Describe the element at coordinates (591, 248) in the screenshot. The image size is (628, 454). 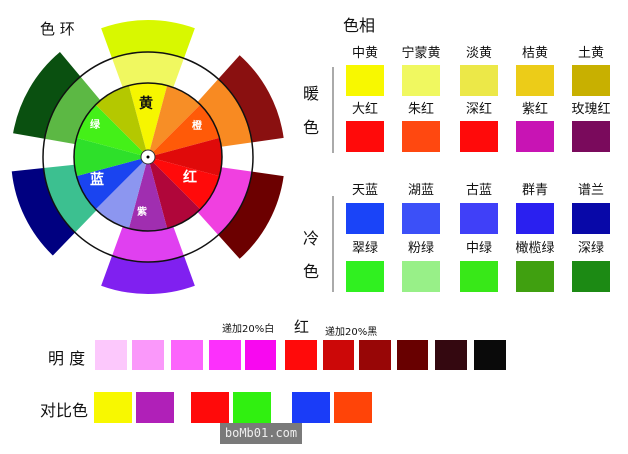
I see `swatch-label: 深绿` at that location.